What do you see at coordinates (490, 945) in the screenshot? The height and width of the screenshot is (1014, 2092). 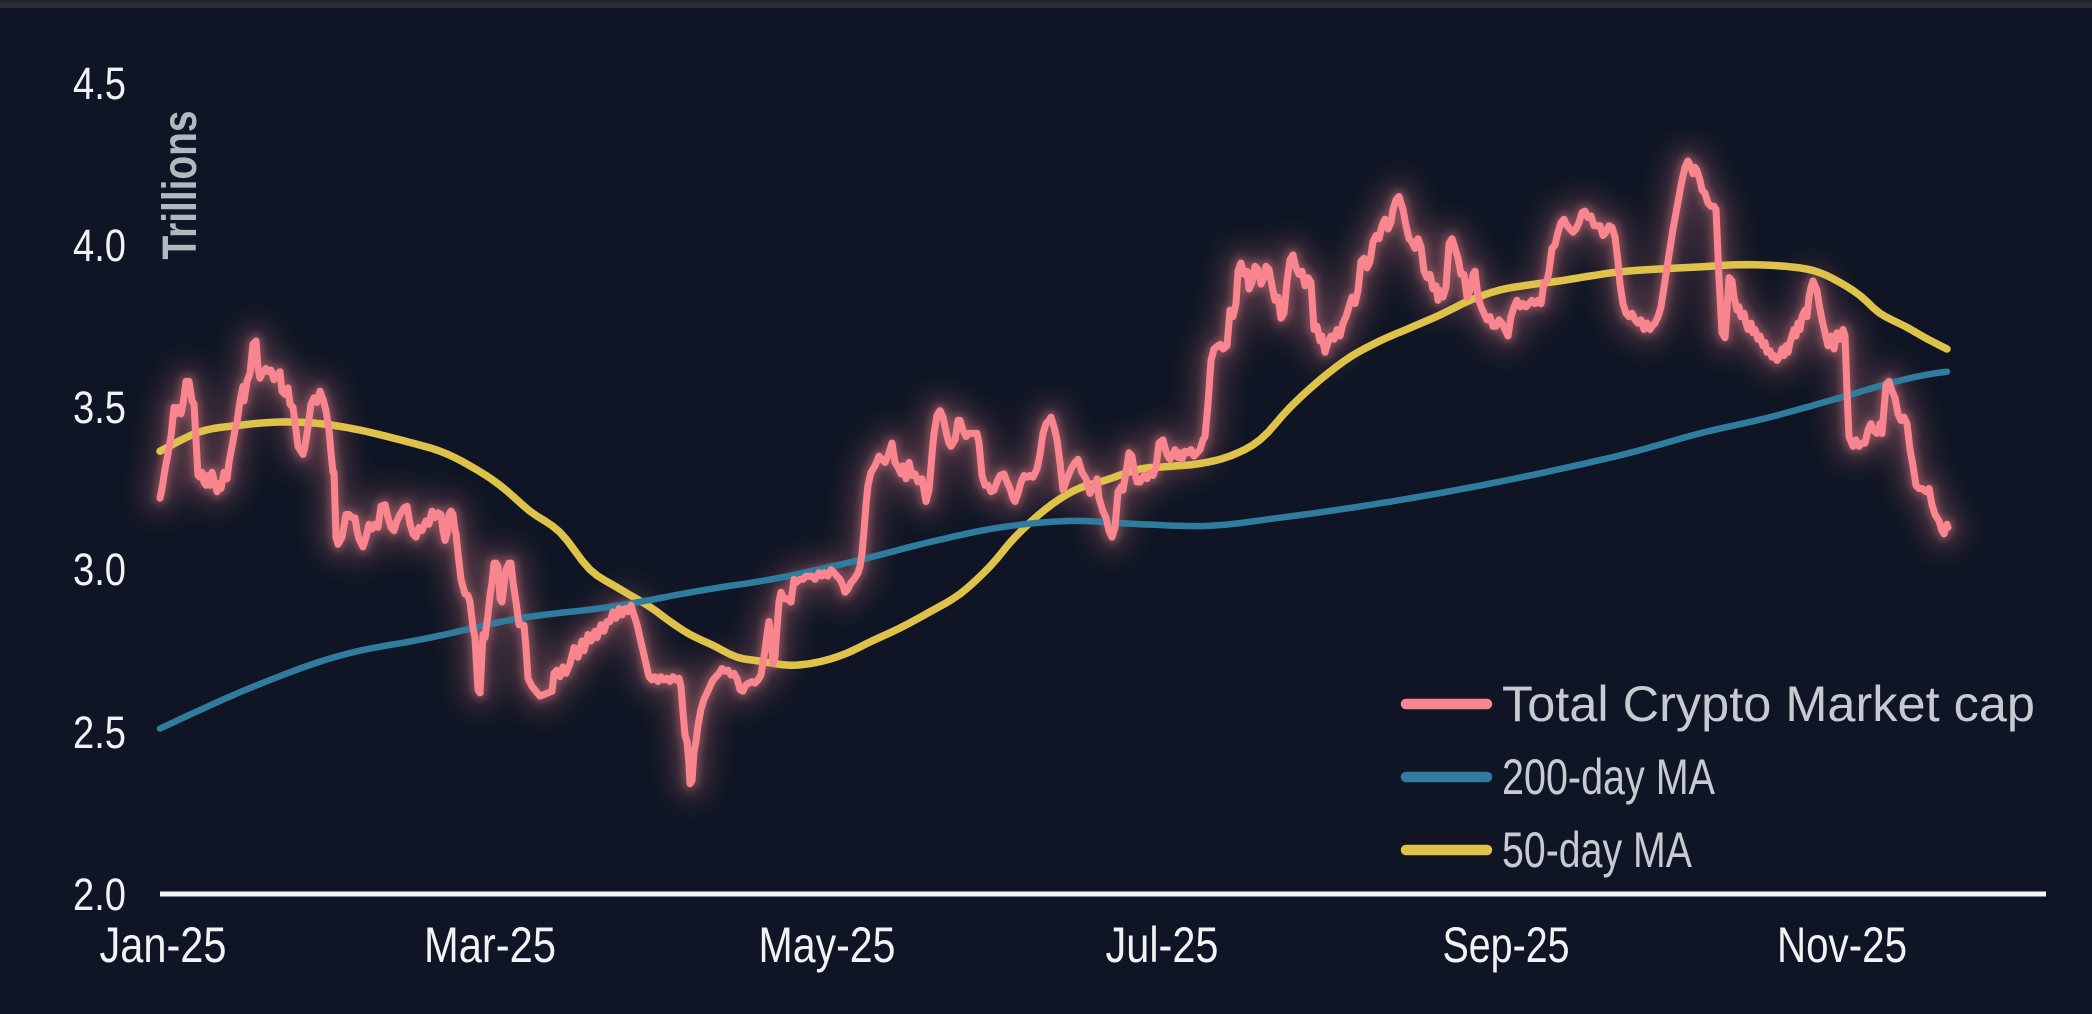 I see `svg-text: Mar-25` at bounding box center [490, 945].